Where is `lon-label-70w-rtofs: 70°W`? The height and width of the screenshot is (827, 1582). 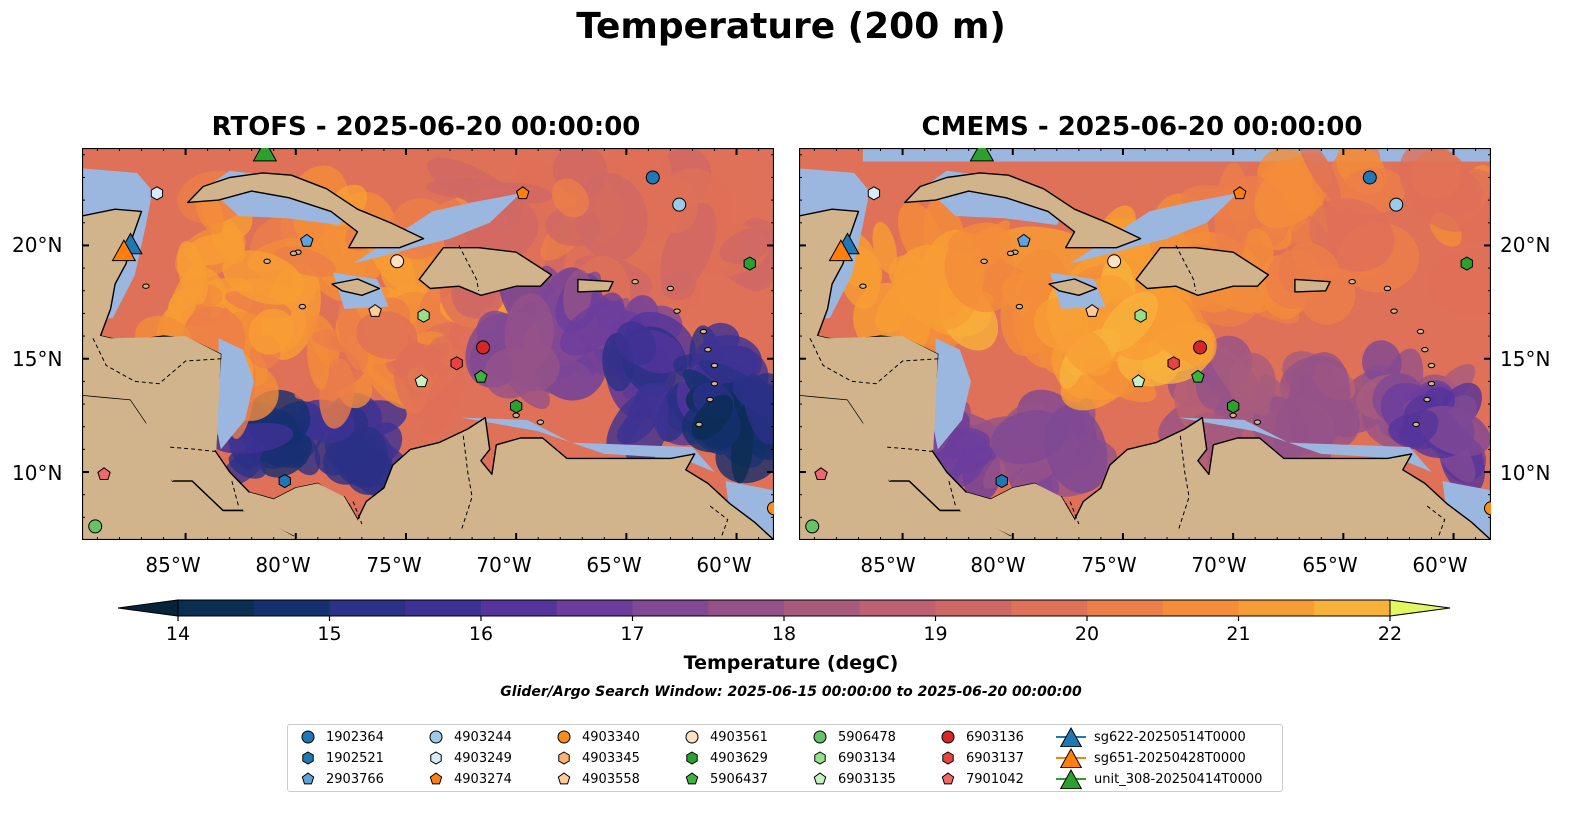
lon-label-70w-rtofs: 70°W is located at coordinates (504, 565).